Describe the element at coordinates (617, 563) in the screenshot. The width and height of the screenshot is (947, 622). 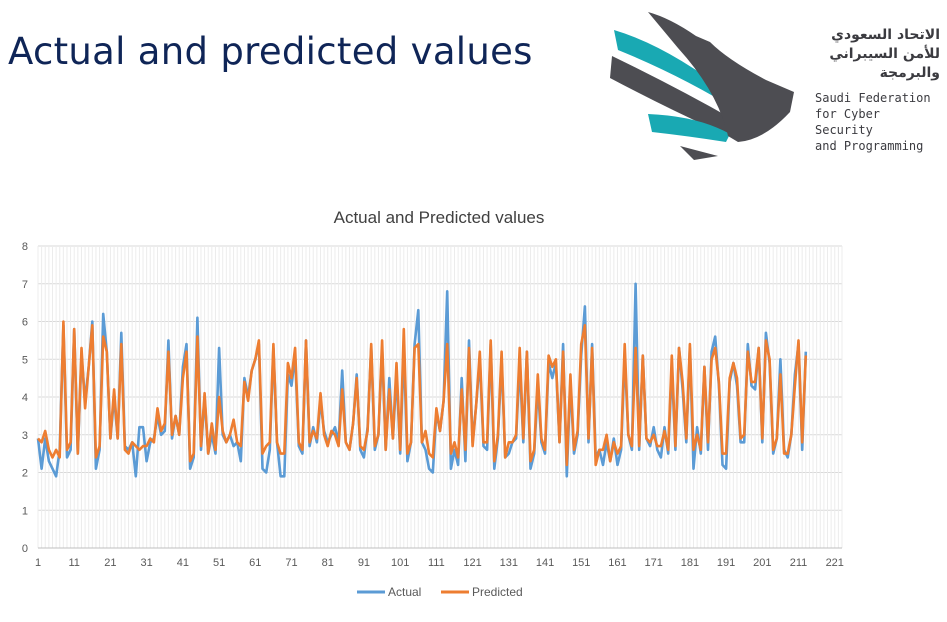
I see `x-tick-label: 161` at that location.